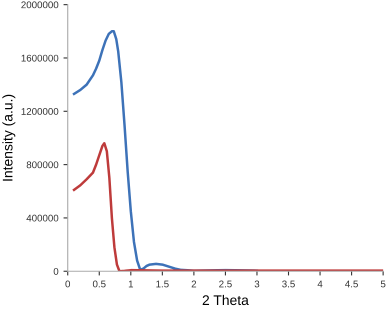  I want to click on x-tick-label: 4.5, so click(351, 284).